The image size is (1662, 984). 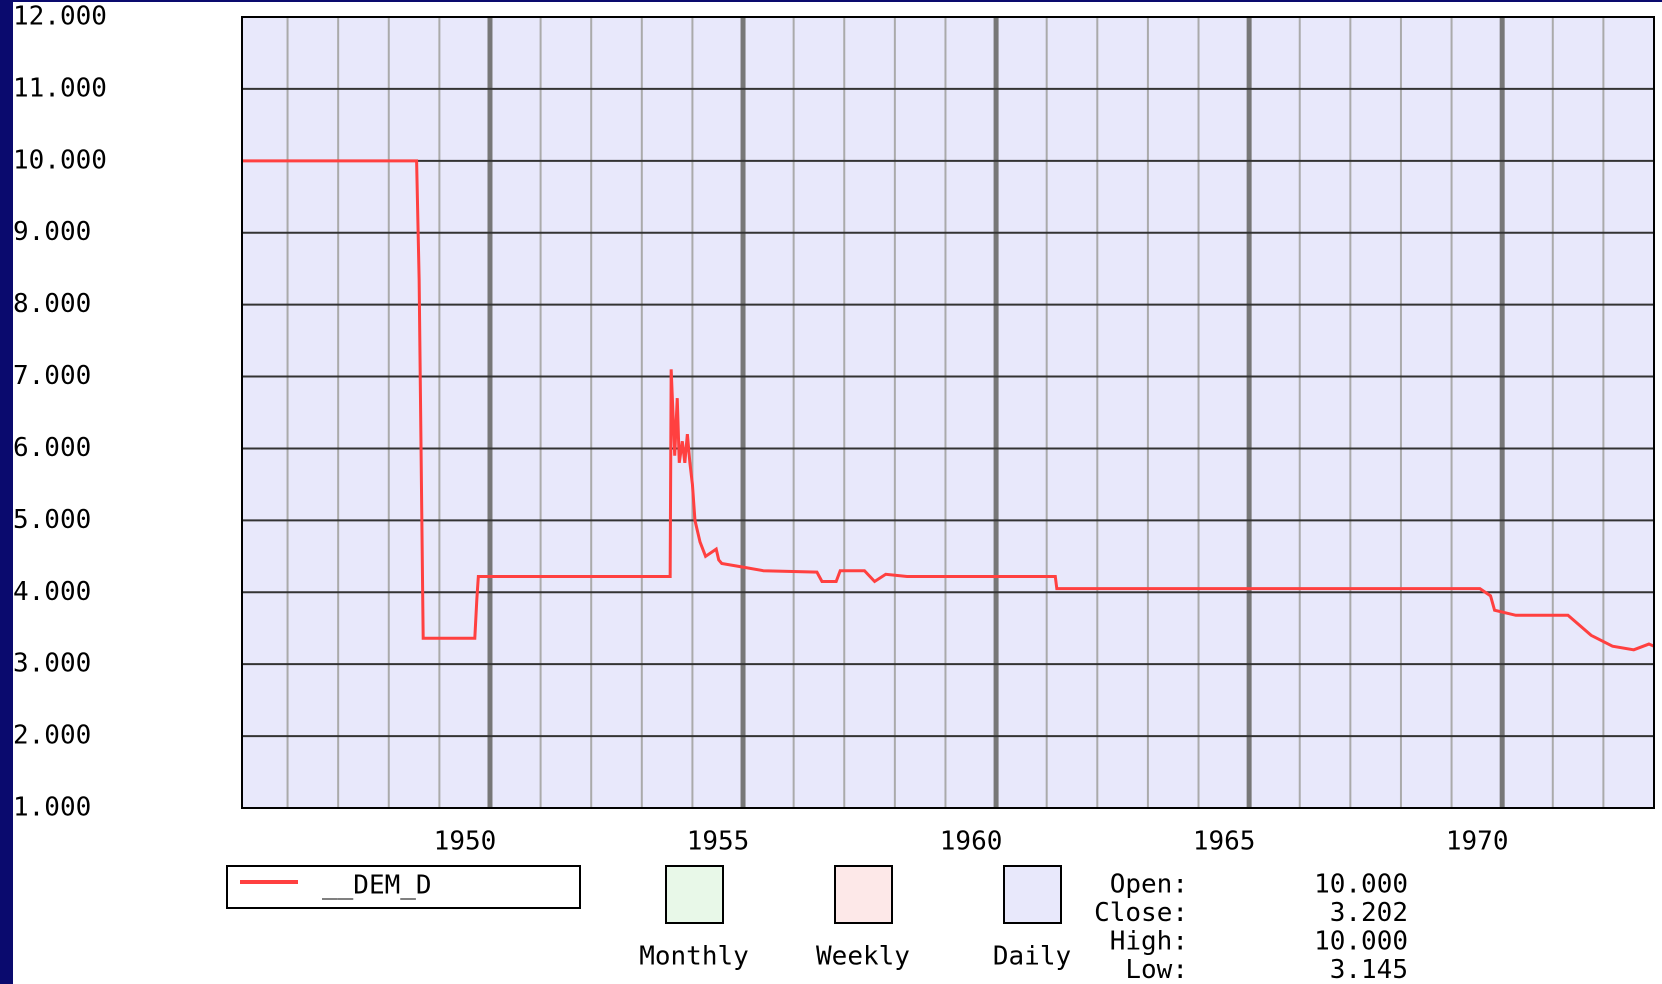 I want to click on x-tick-label: 1950, so click(x=465, y=842).